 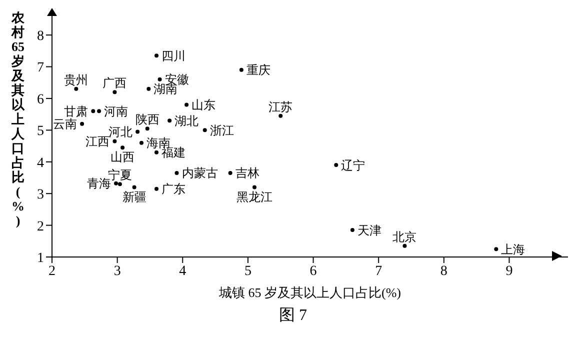 What do you see at coordinates (40, 100) in the screenshot?
I see `y-tick-label: 6` at bounding box center [40, 100].